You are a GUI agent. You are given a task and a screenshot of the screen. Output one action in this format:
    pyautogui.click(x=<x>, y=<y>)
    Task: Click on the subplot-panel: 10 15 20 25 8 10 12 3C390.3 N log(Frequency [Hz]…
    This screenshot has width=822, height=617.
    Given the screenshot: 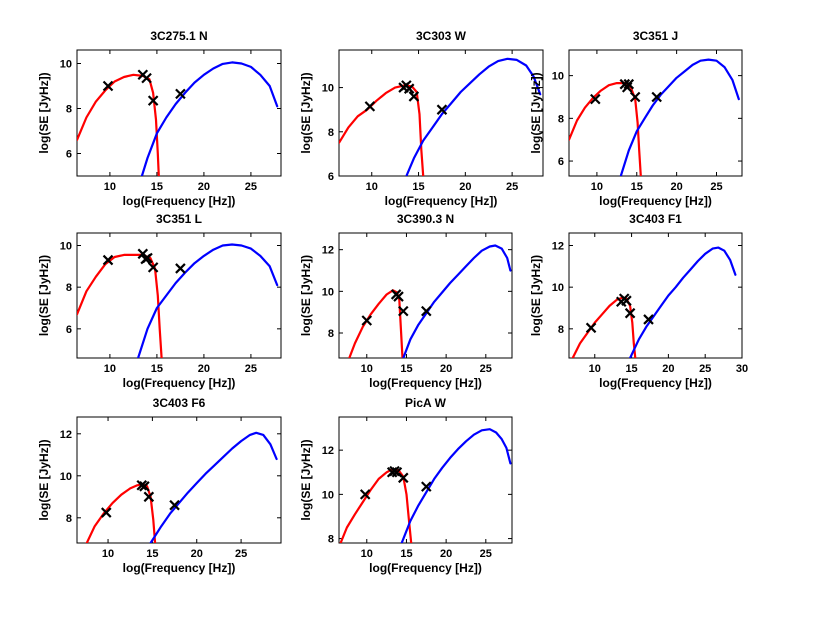 What is the action you would take?
    pyautogui.click(x=406, y=301)
    